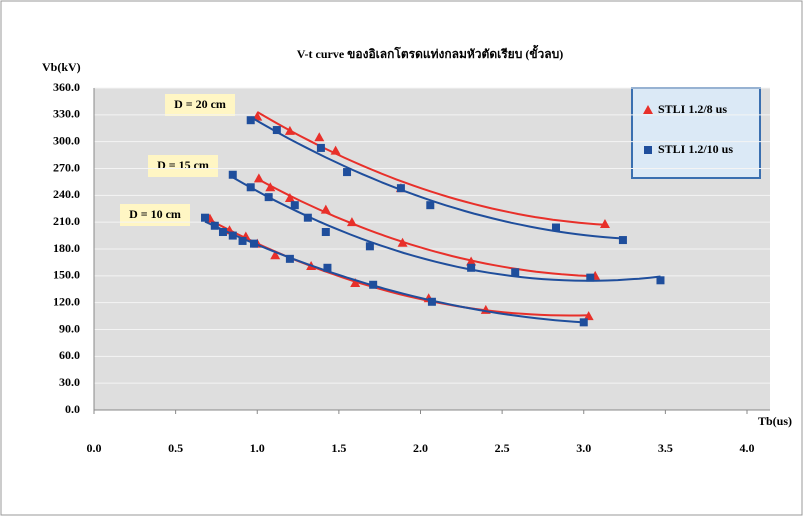  I want to click on y-tick-label: 360.0, so click(66, 87).